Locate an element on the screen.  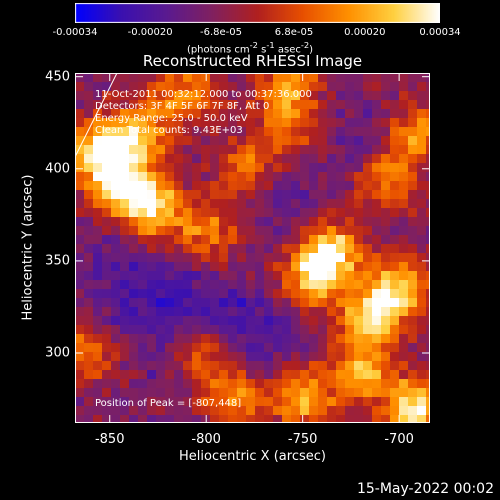
annotation-clean: Clean Total counts: 9.43E+03 is located at coordinates (169, 130).